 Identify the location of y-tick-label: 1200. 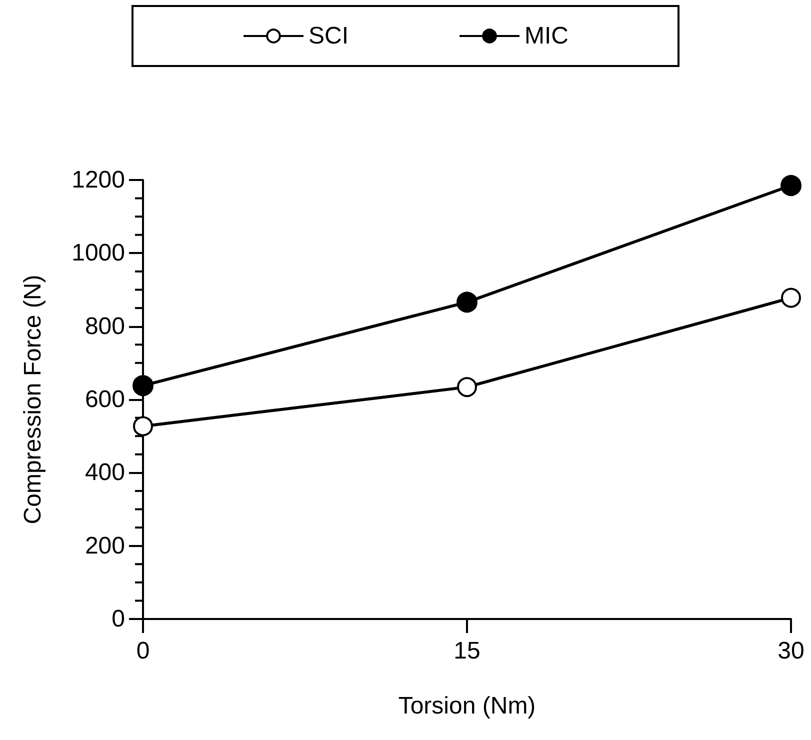
(98, 180).